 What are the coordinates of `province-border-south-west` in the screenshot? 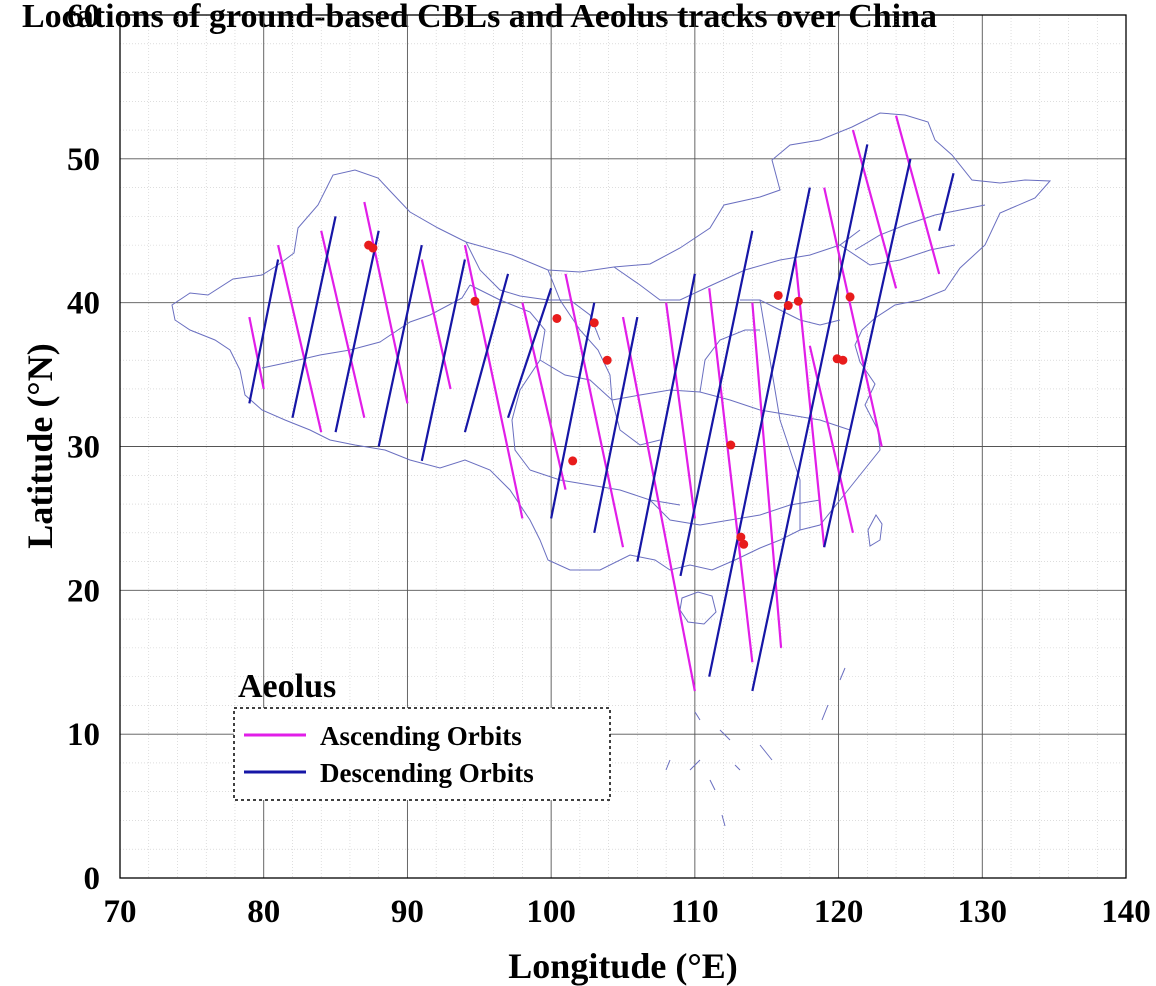 It's located at (605, 487).